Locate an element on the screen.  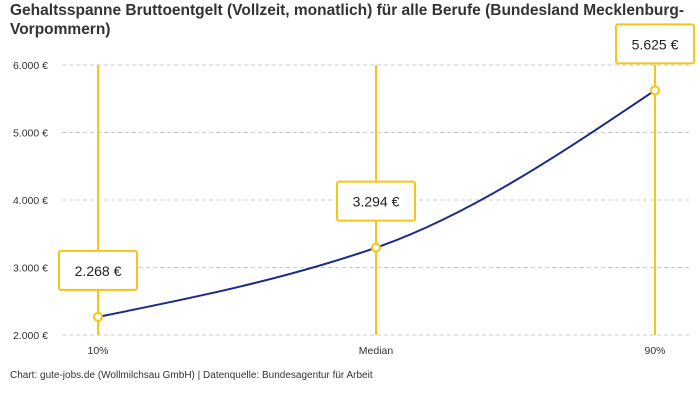
y-tick-label: 5.000 € is located at coordinates (30, 134).